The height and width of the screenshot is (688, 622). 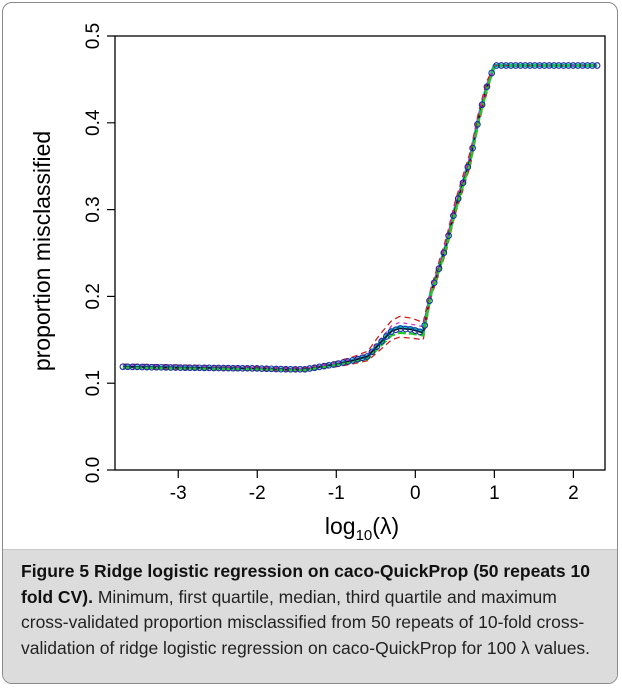 I want to click on x-axis-label-base: log, so click(x=340, y=526).